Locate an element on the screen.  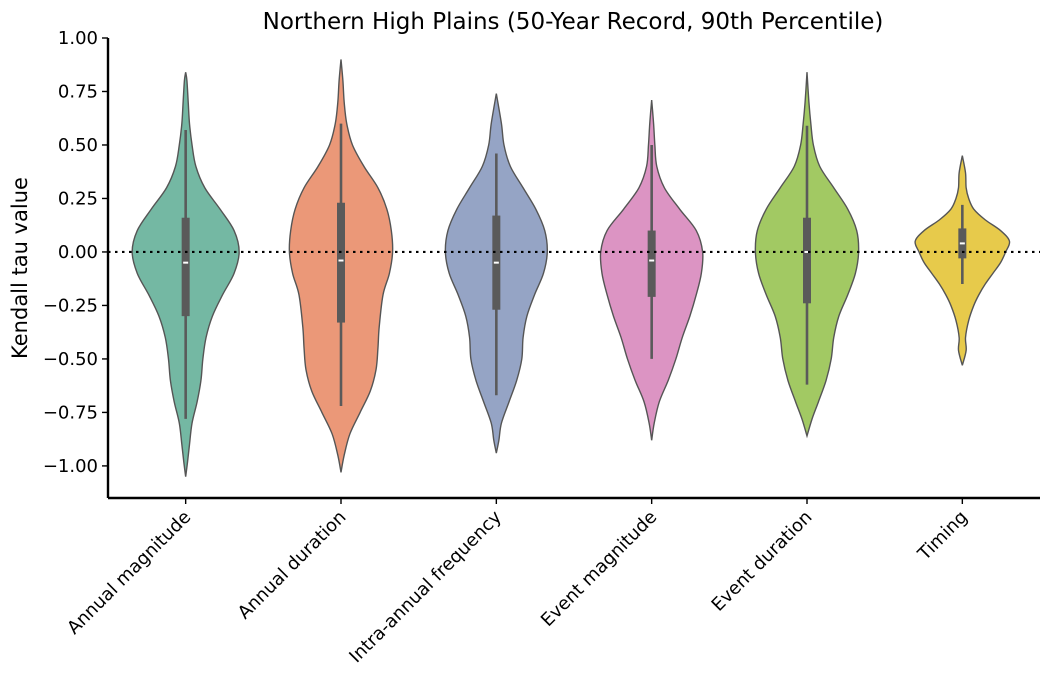
y-tick-label: −0.50 is located at coordinates (70, 359).